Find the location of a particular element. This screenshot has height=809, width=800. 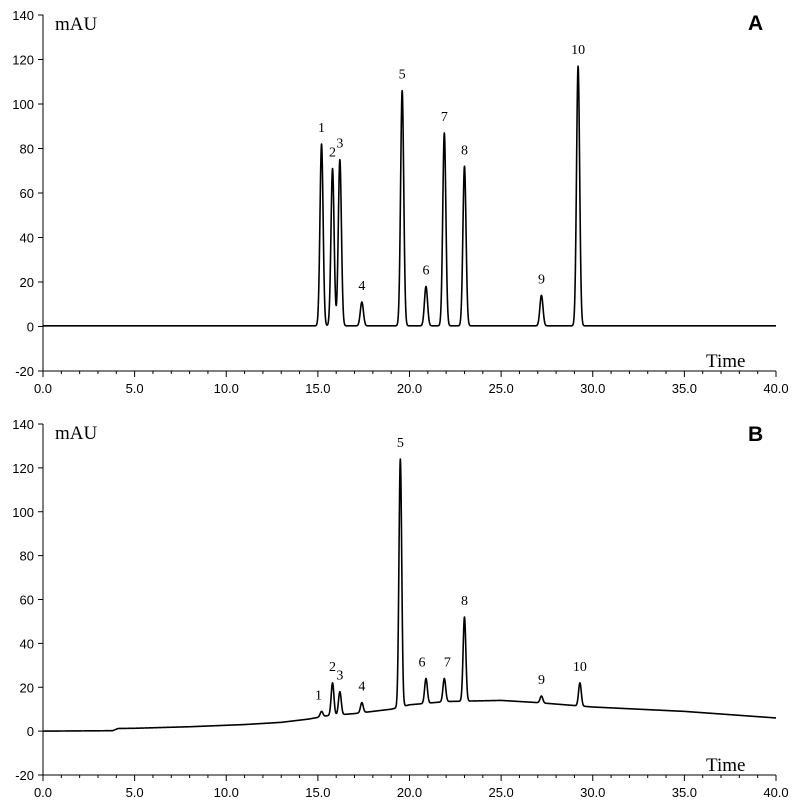

panel-b-peak-label: 1 is located at coordinates (318, 695).